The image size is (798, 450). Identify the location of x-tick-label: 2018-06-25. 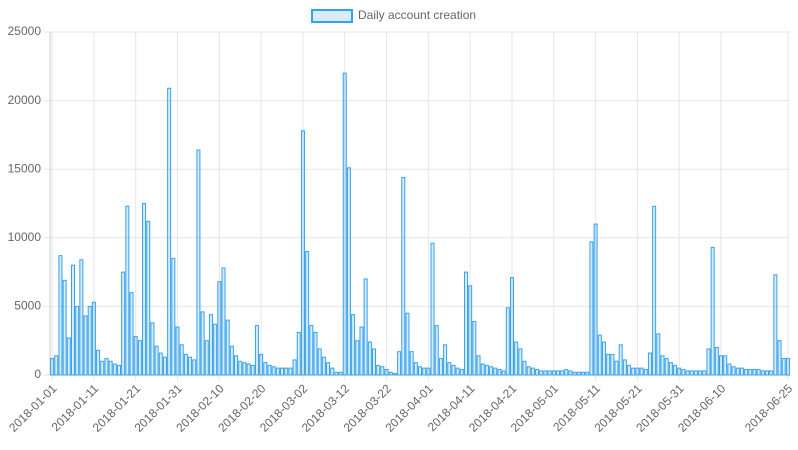
(769, 408).